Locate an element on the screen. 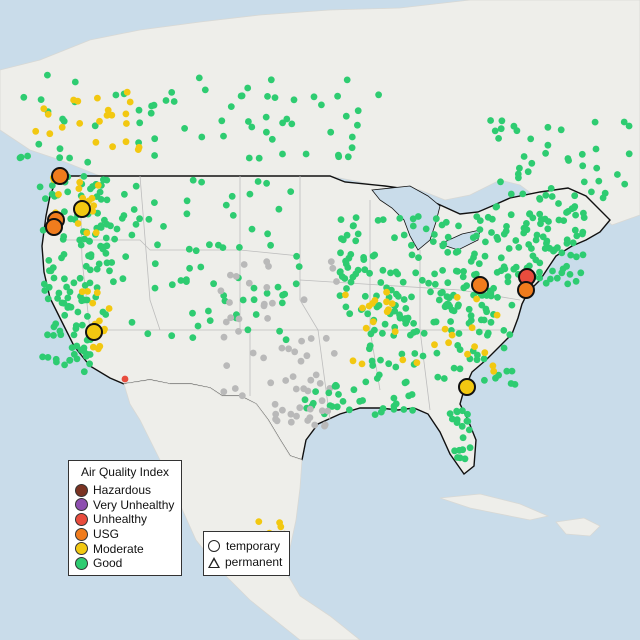 The width and height of the screenshot is (640, 640). legend-label: Hazardous is located at coordinates (122, 490).